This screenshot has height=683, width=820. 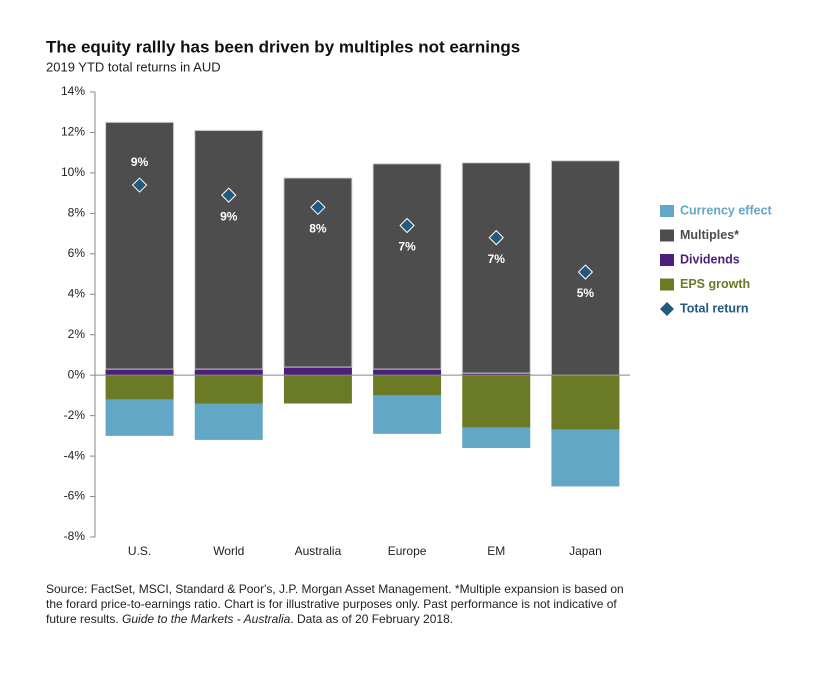 I want to click on legend-label: Multiples*, so click(x=709, y=235).